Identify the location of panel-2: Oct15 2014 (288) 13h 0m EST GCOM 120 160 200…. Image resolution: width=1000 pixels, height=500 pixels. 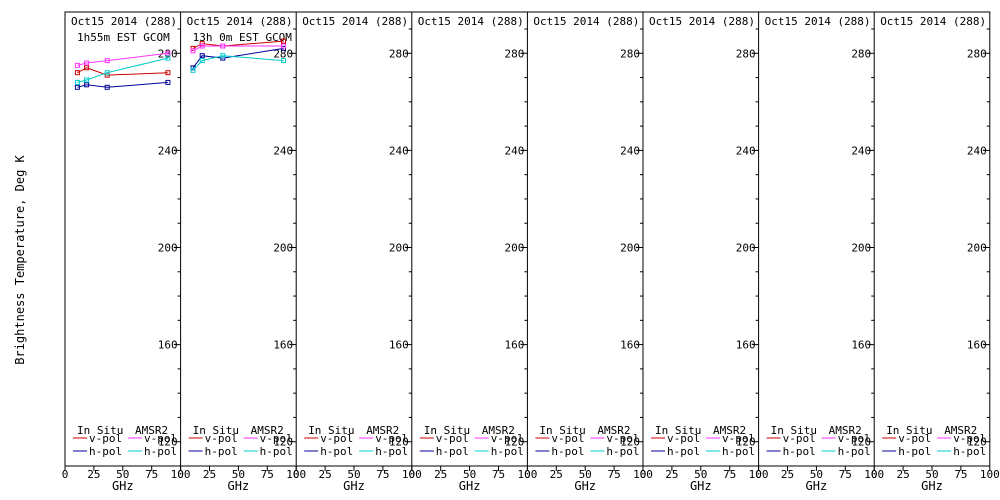
(241, 252).